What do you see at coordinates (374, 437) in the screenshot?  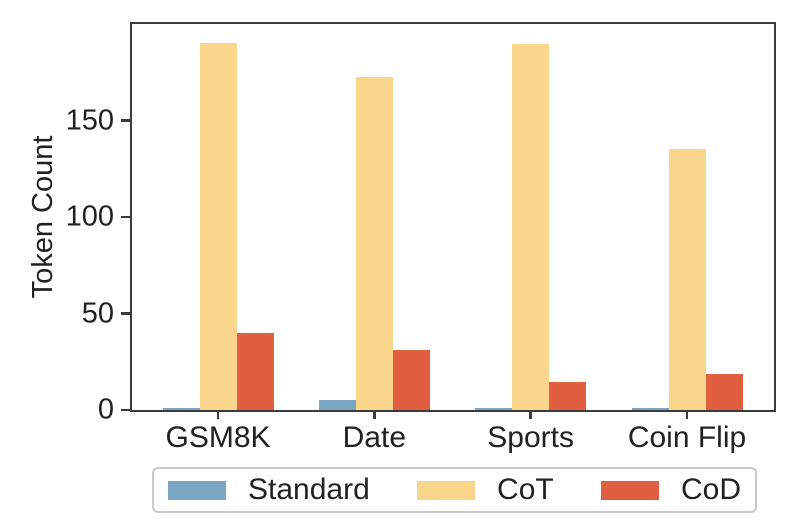 I see `x-axis-label-date: Date` at bounding box center [374, 437].